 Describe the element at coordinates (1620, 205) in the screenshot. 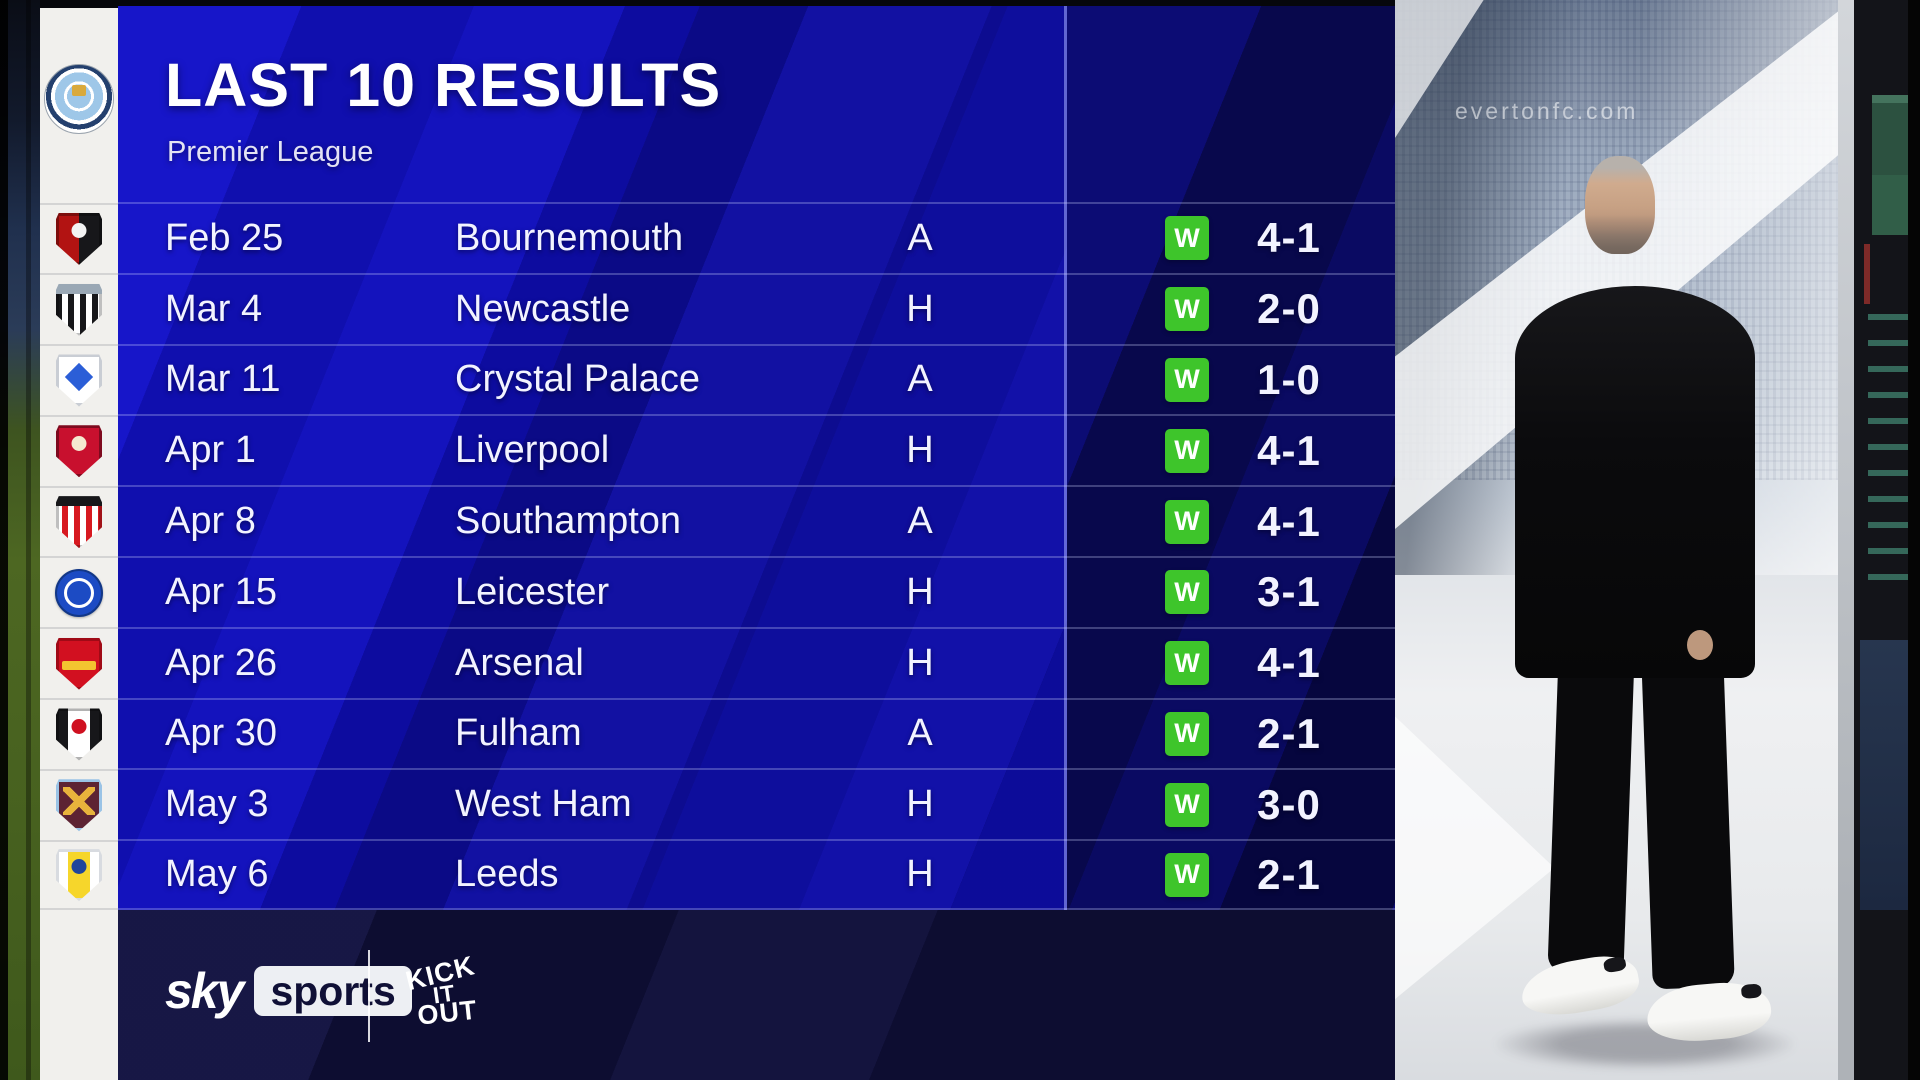

I see `figure-head` at that location.